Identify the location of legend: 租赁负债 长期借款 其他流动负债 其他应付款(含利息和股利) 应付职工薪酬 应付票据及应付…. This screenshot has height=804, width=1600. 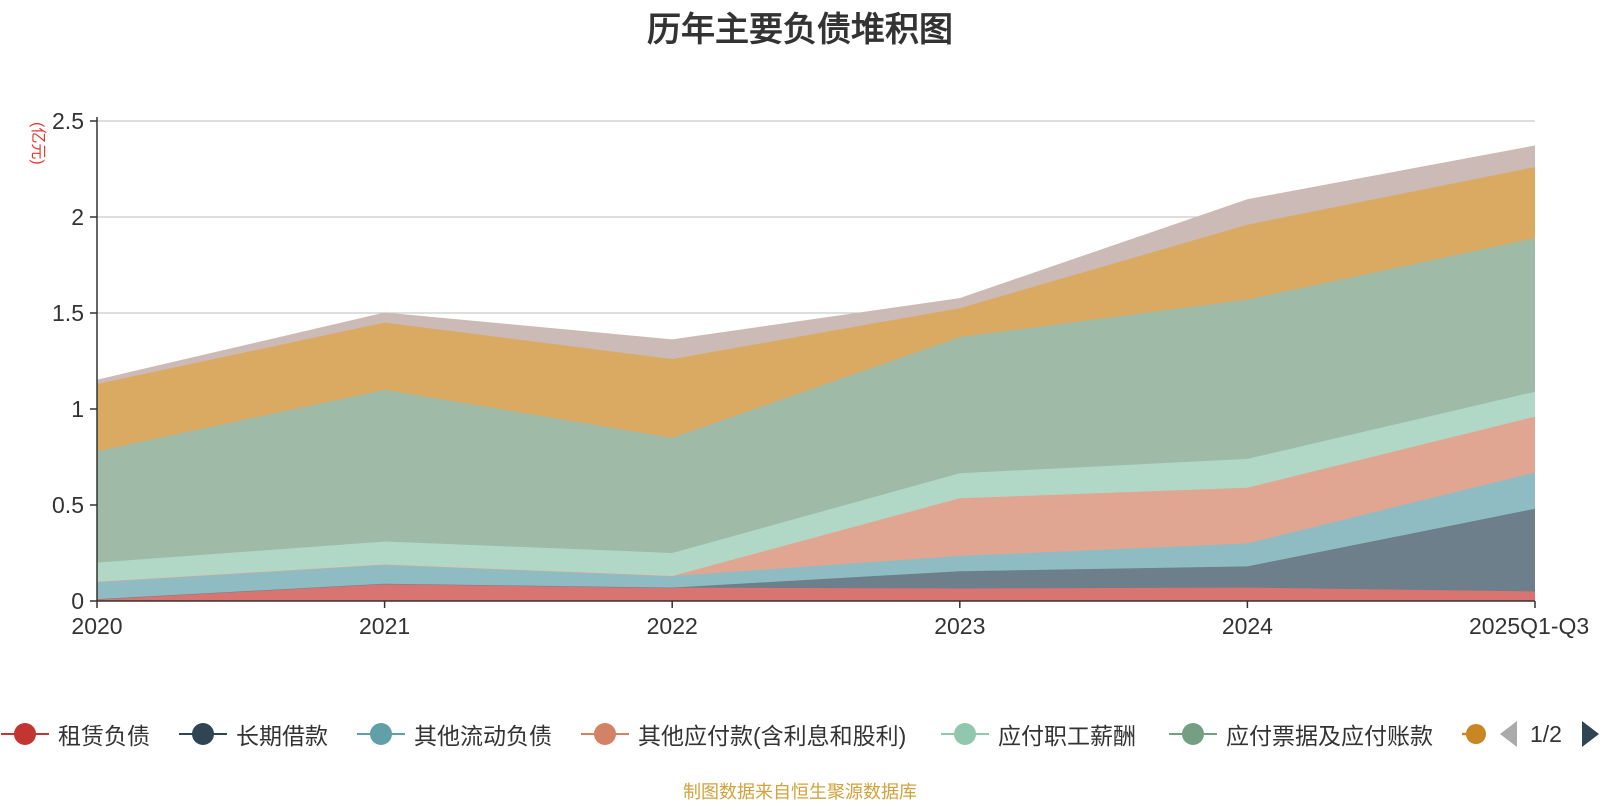
(800, 734).